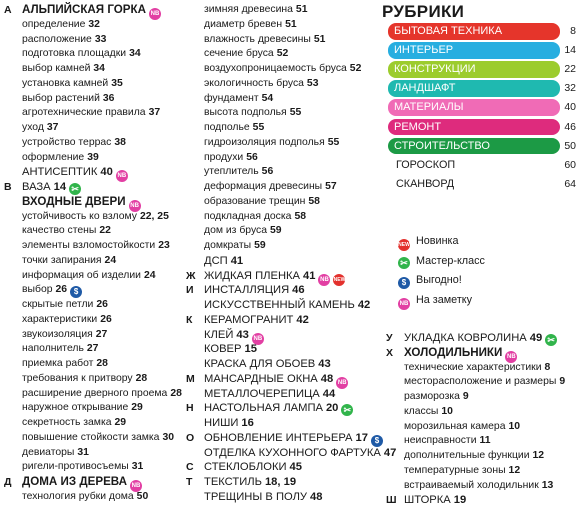  Describe the element at coordinates (74, 481) in the screenshot. I see `entry-title: ДОМА ИЗ ДЕРЕВА` at that location.